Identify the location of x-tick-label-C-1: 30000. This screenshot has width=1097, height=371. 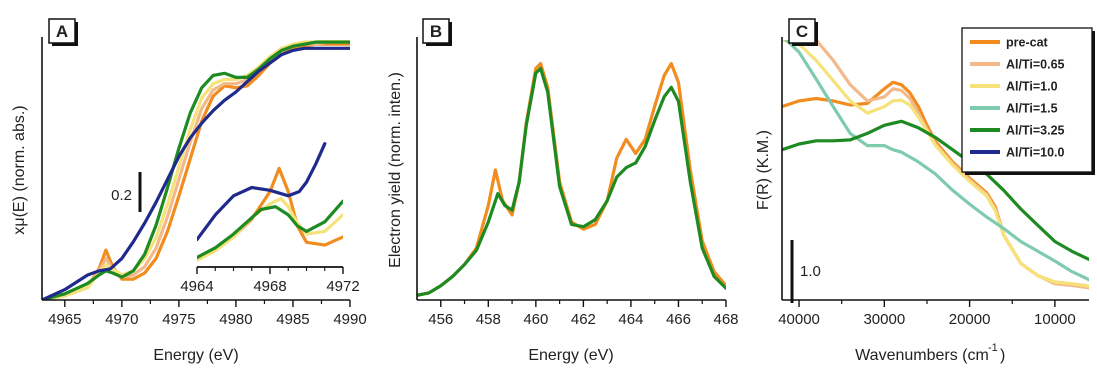
(884, 319).